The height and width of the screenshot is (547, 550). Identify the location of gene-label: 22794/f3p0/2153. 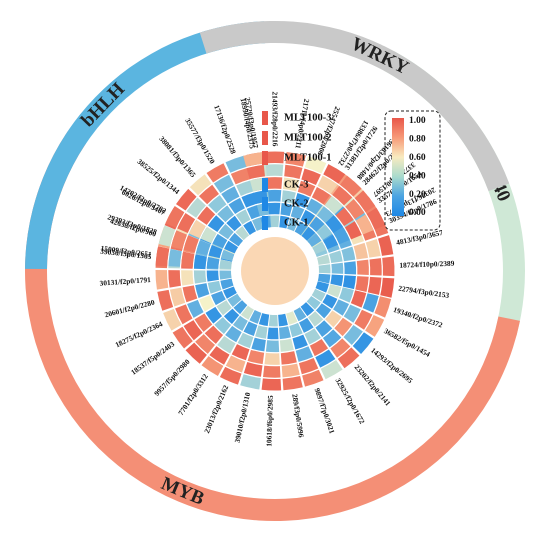
(424, 292).